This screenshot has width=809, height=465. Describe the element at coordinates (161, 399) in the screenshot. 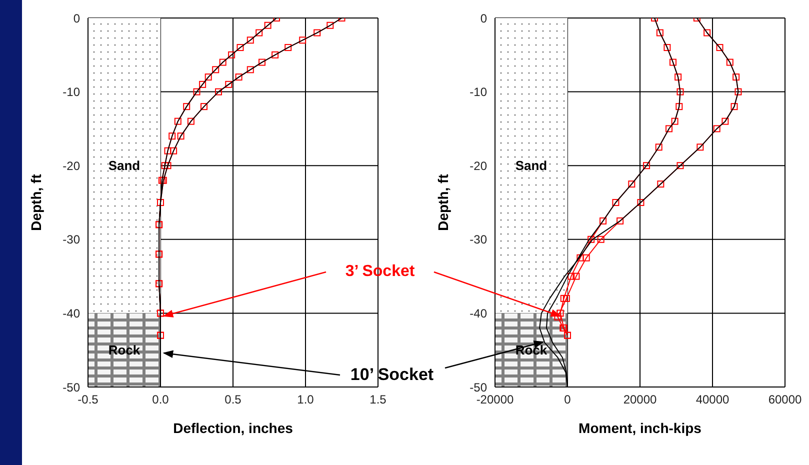

I see `x-tick-label: 0.0` at that location.